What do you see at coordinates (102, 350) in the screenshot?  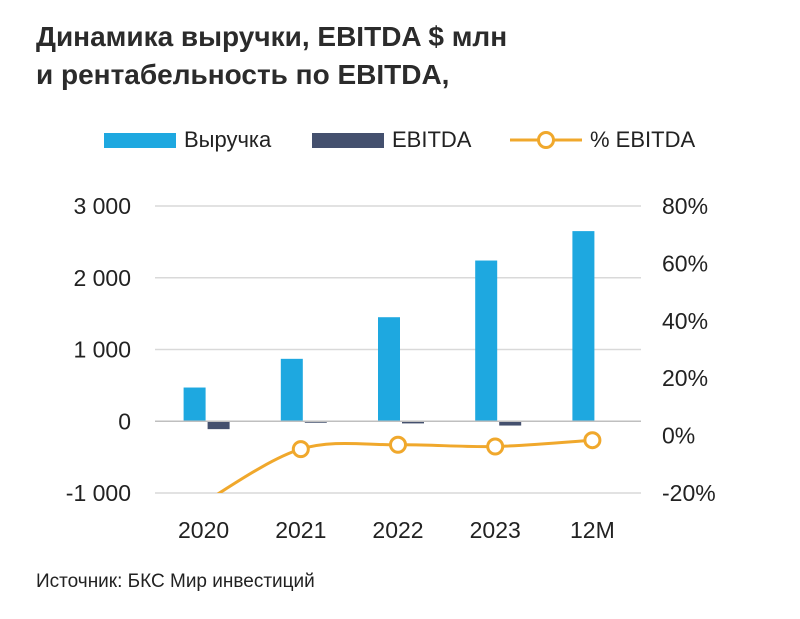 I see `y-left-tick-label: 1 000` at bounding box center [102, 350].